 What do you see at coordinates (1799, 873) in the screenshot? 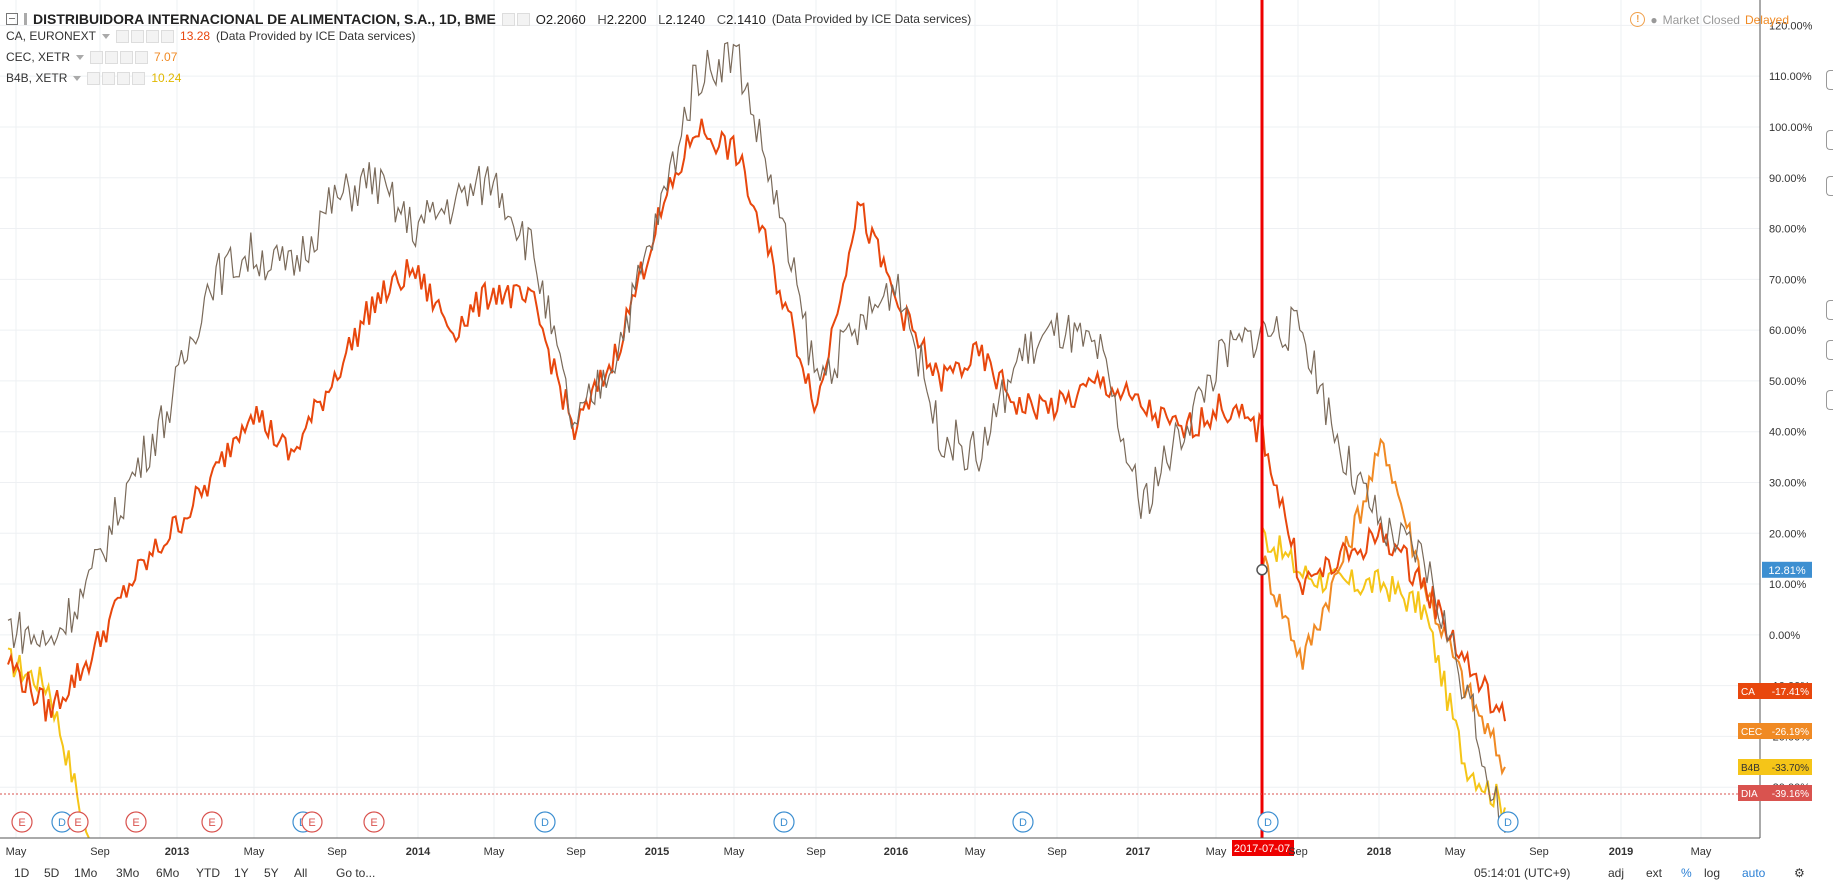
I see `gear-icon: ⚙` at bounding box center [1799, 873].